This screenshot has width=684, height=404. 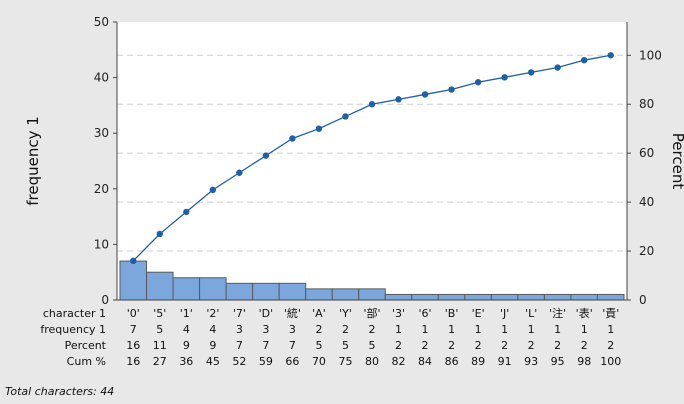 I want to click on table-cell-categories: 'E', so click(x=478, y=313).